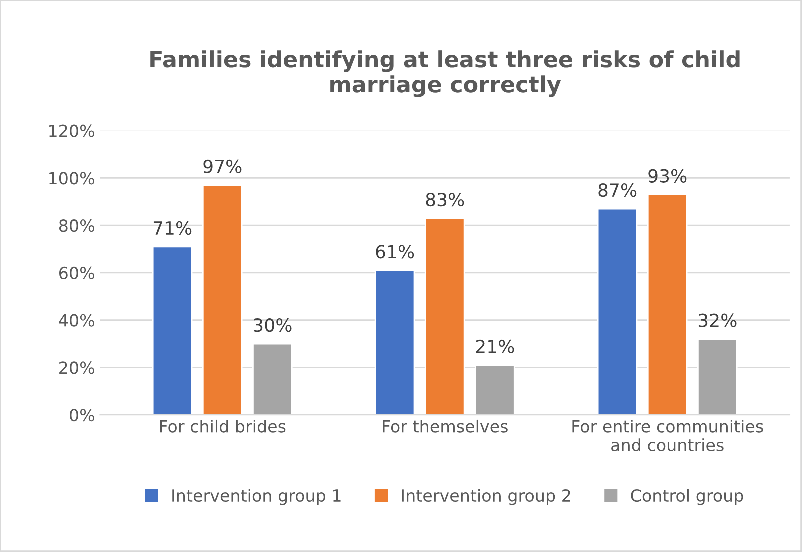 This screenshot has height=552, width=802. Describe the element at coordinates (687, 497) in the screenshot. I see `legend-label: Control group` at that location.